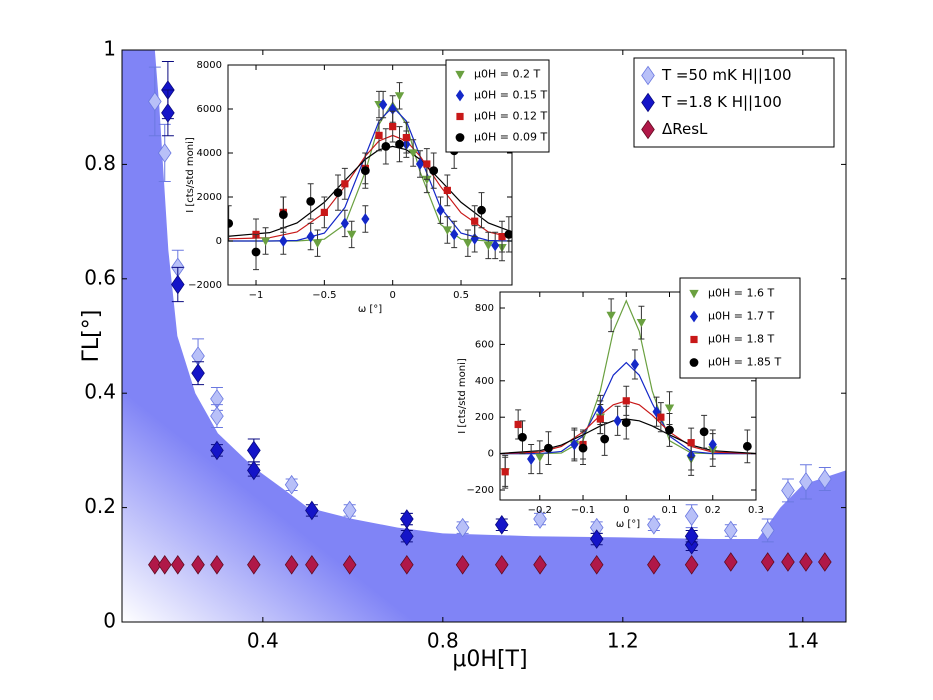 The width and height of the screenshot is (933, 700). I want to click on y-axis-label: I [cts/std moni], so click(190, 175).